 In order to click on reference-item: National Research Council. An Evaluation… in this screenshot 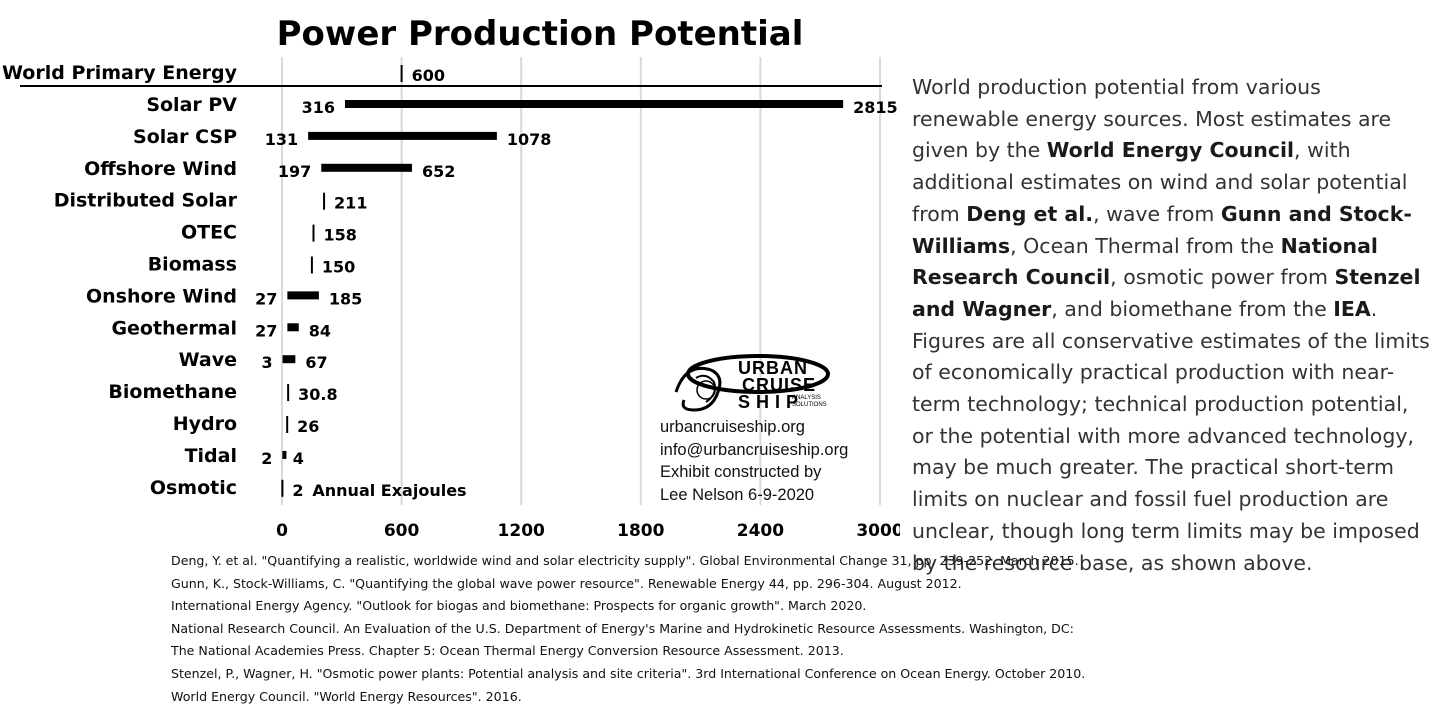, I will do `click(622, 628)`.